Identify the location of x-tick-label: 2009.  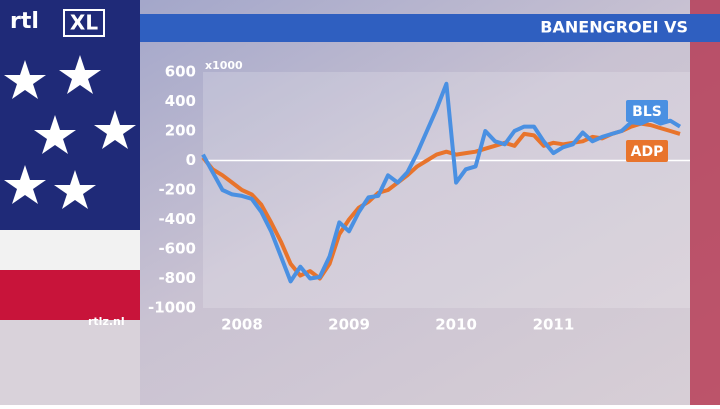
(349, 325).